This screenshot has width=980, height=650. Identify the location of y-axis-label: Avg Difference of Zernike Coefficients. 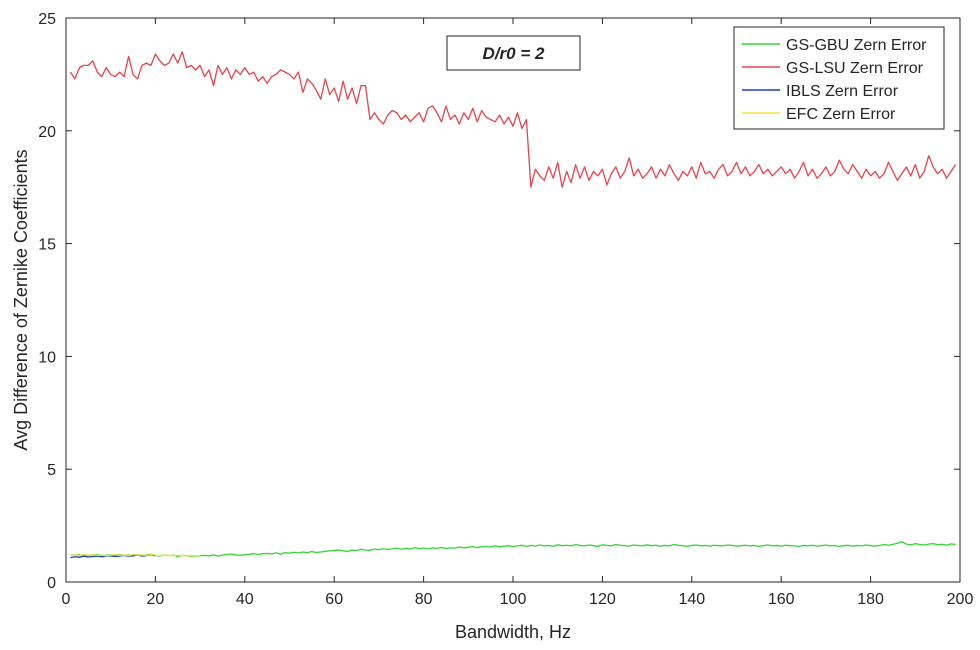
(21, 299).